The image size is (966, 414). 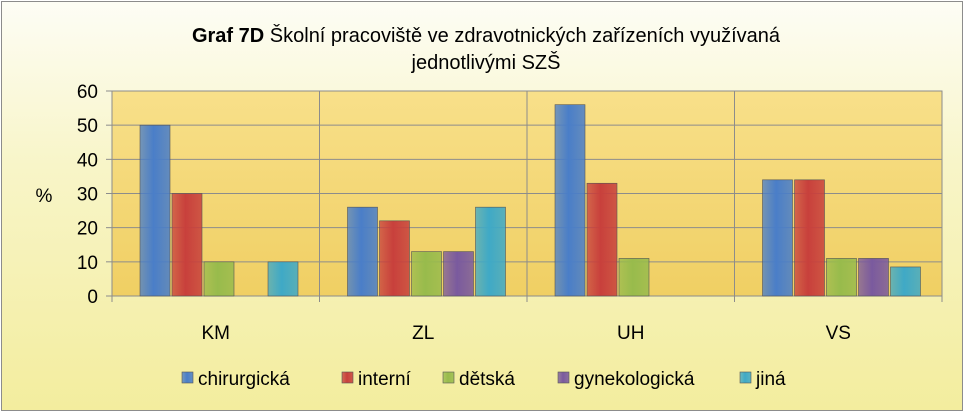 What do you see at coordinates (838, 333) in the screenshot?
I see `x-category-label: VS` at bounding box center [838, 333].